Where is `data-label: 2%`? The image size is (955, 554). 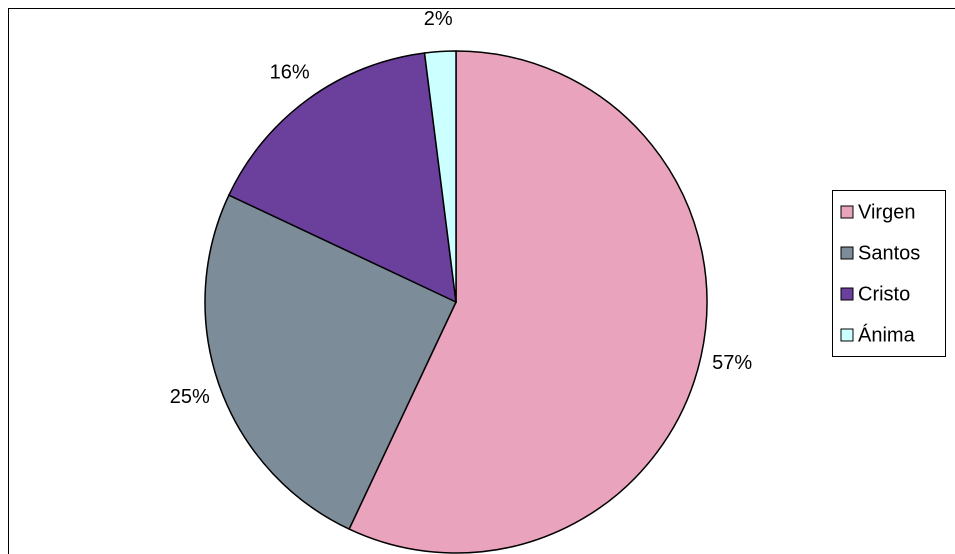
data-label: 2% is located at coordinates (438, 19).